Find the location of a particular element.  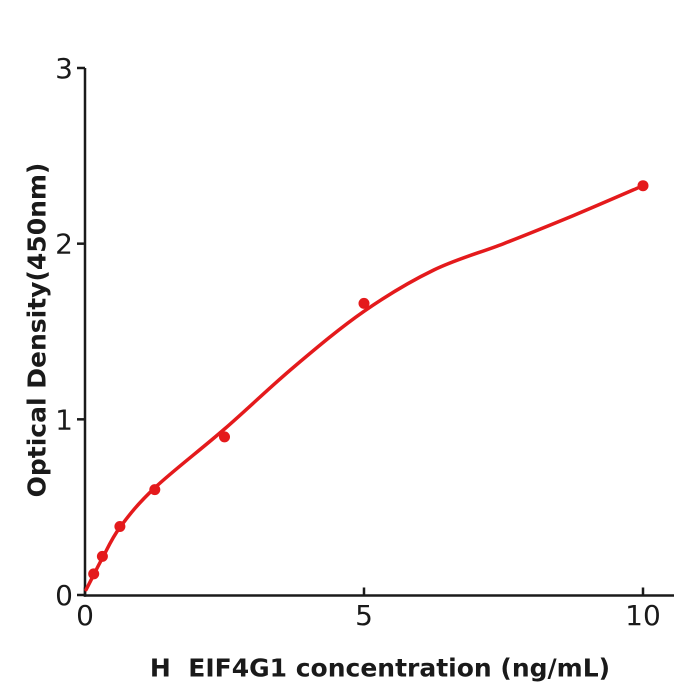

y-axis-title: Optical Density(450nm) is located at coordinates (37, 330).